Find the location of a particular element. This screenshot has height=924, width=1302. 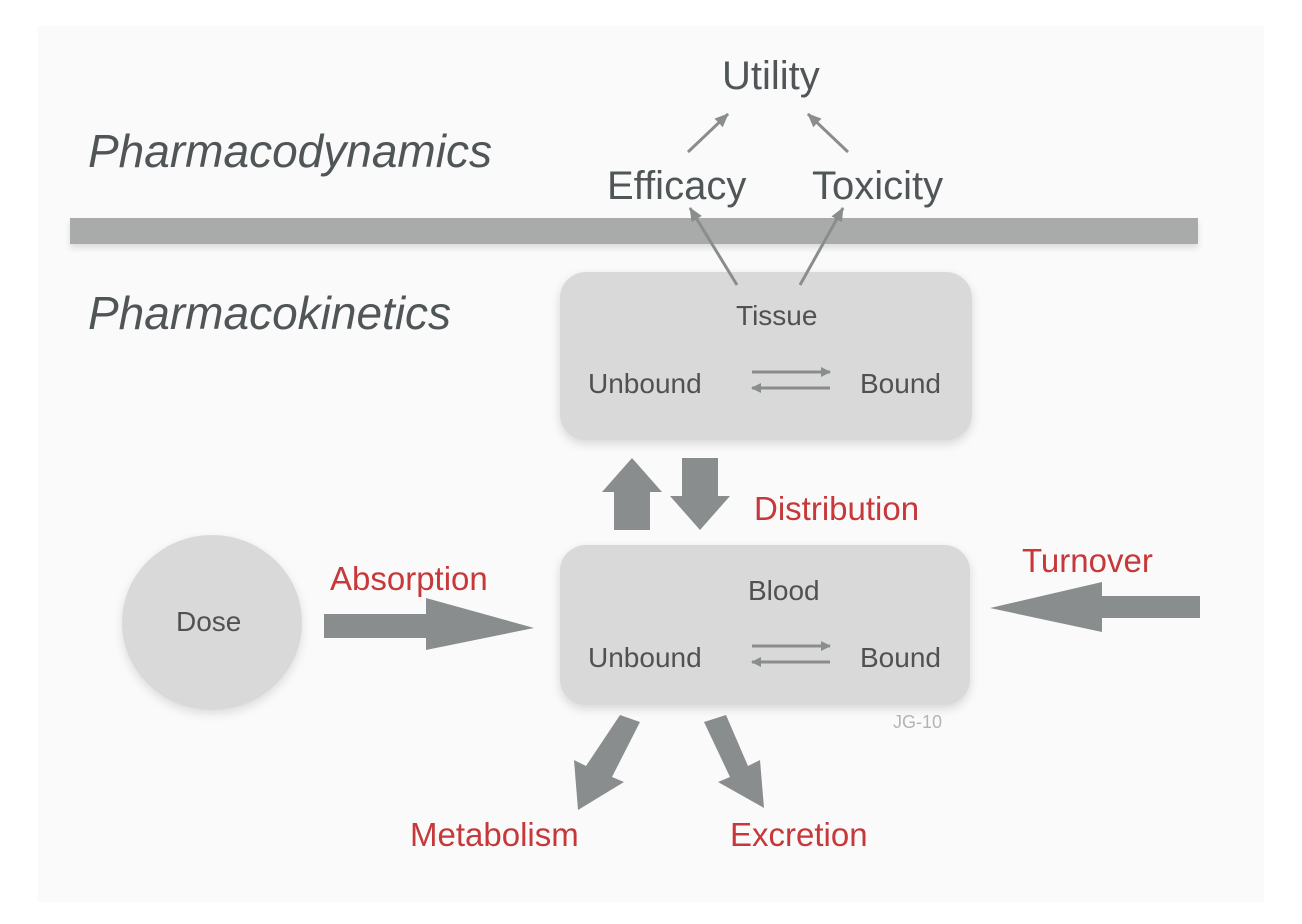

absorption-arrow is located at coordinates (429, 624).